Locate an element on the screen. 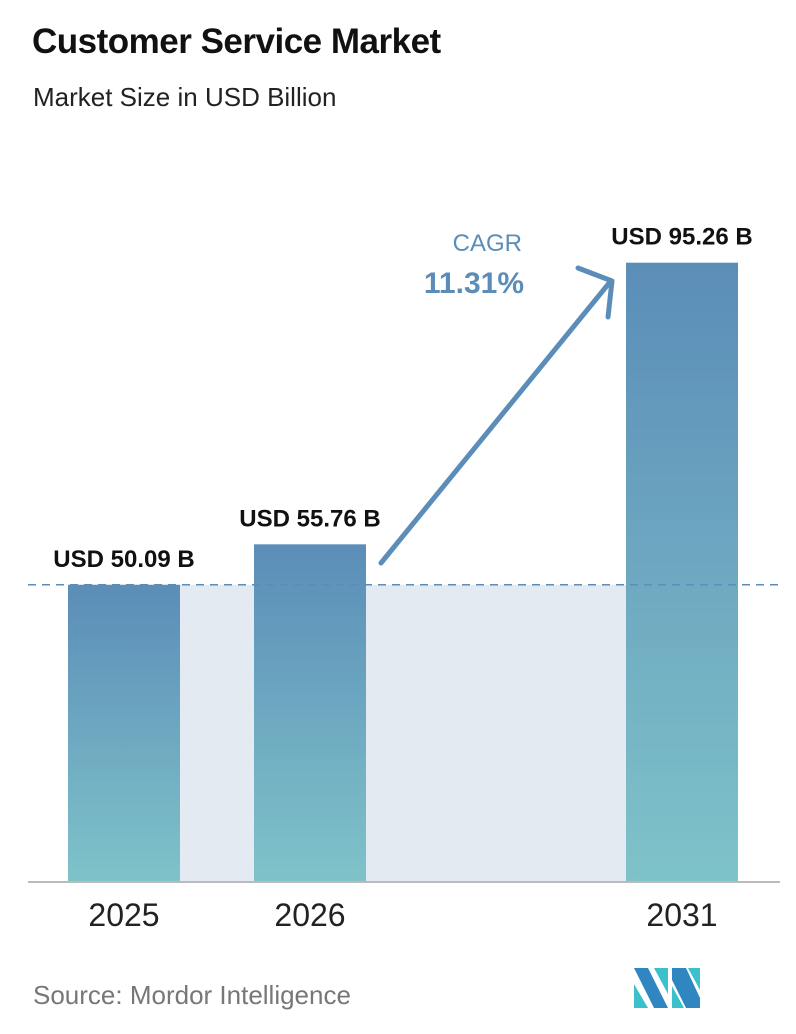  cagr-label: CAGR is located at coordinates (487, 243).